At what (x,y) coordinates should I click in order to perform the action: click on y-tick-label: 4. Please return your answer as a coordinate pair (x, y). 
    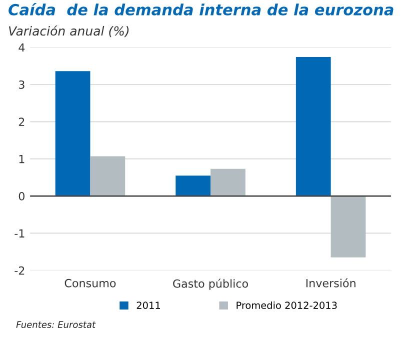
    Looking at the image, I should click on (21, 47).